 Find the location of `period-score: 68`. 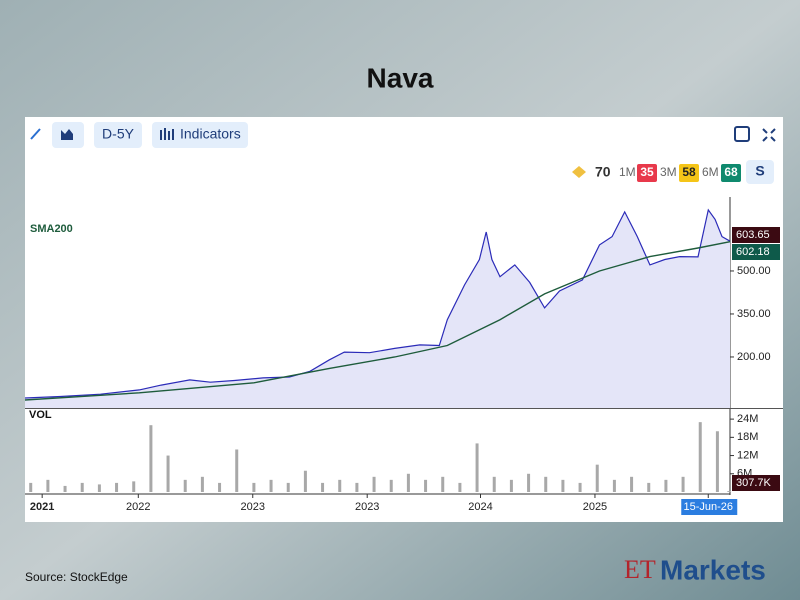

period-score: 68 is located at coordinates (731, 172).